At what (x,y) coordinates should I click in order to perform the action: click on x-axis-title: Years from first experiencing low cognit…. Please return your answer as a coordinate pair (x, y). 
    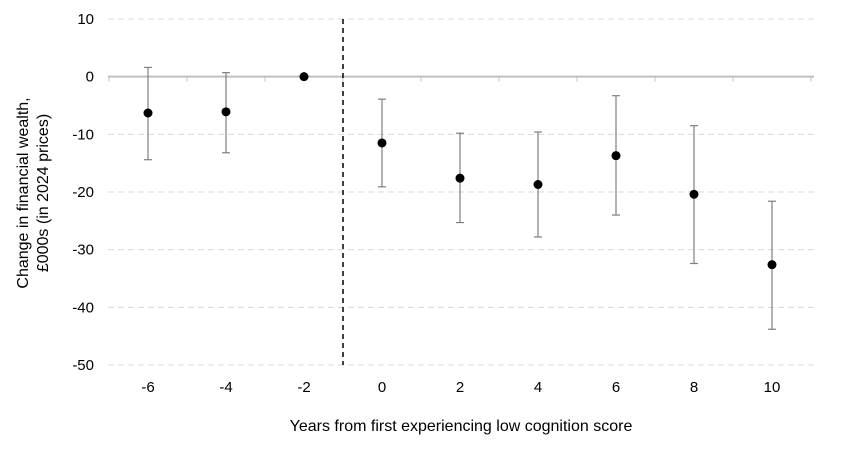
    Looking at the image, I should click on (461, 426).